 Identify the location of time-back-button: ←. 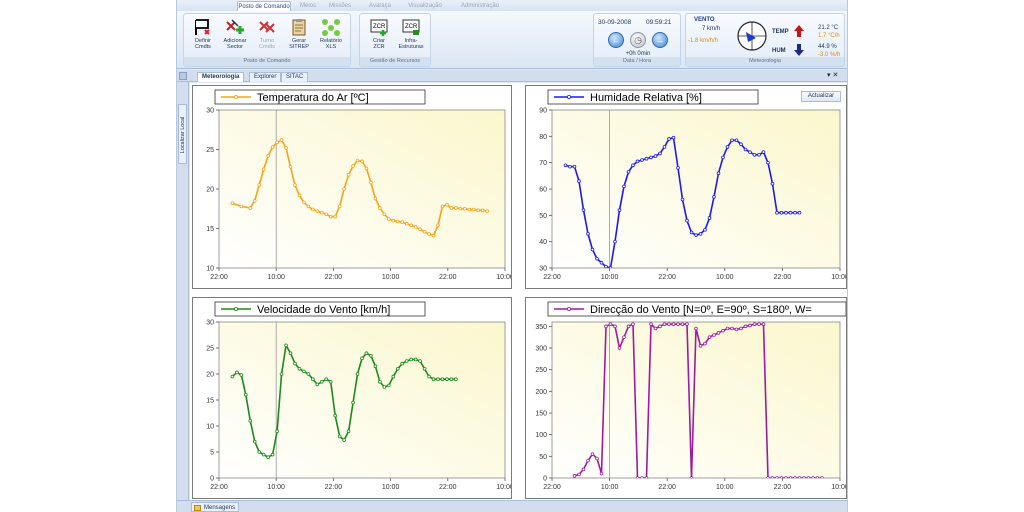
(616, 40).